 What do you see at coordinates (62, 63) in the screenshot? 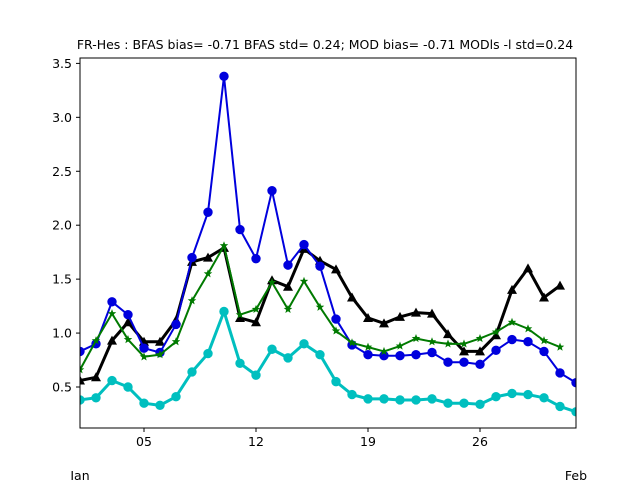
I see `y-tick-label: 3.5` at bounding box center [62, 63].